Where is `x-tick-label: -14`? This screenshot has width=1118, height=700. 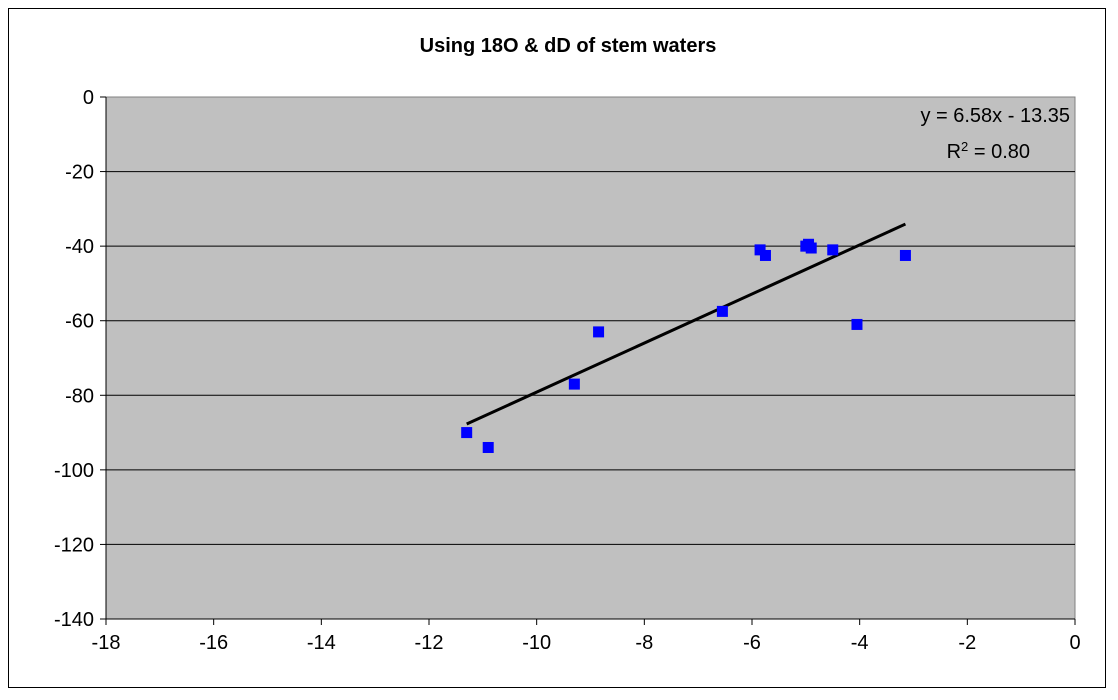 x-tick-label: -14 is located at coordinates (321, 643).